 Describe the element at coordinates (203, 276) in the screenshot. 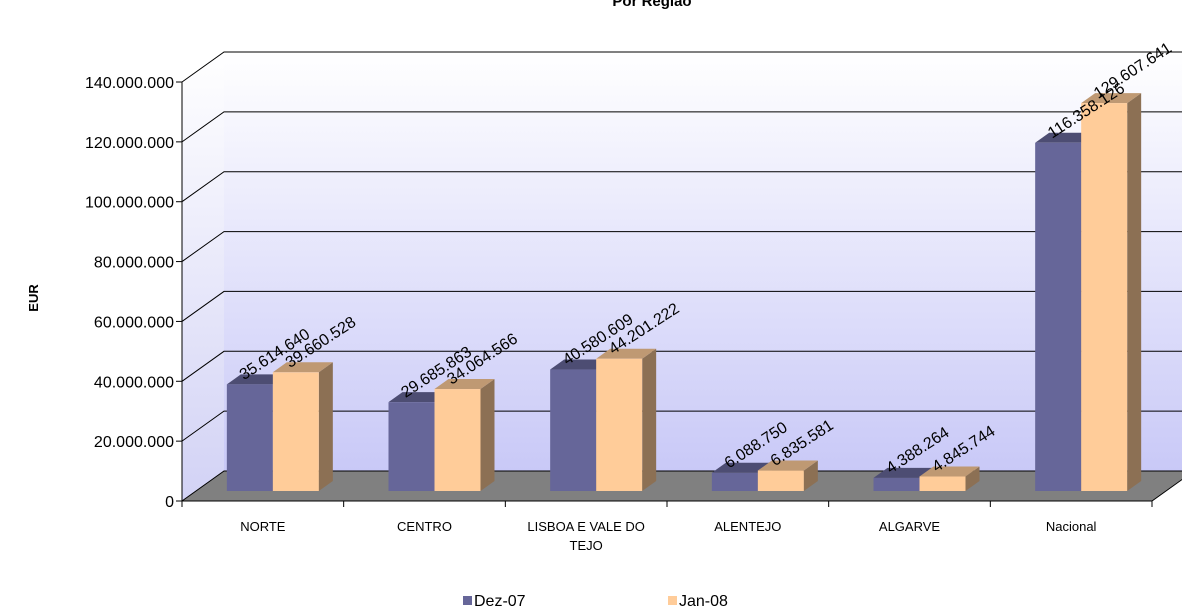

I see `side-wall` at that location.